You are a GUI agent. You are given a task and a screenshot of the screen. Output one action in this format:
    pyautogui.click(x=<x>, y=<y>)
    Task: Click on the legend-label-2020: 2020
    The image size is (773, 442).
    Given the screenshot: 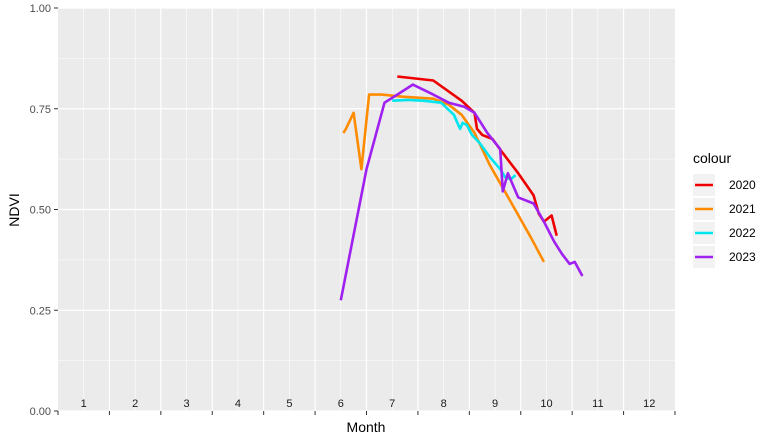 What is the action you would take?
    pyautogui.click(x=742, y=185)
    